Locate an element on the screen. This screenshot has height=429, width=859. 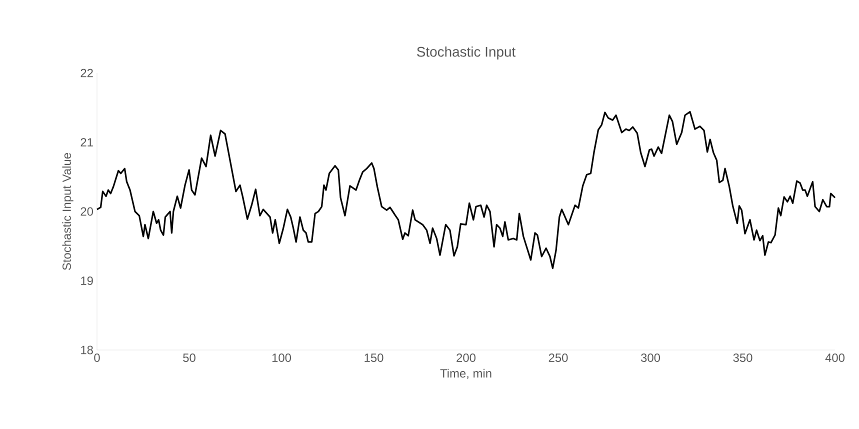
y-tick-label: 20 is located at coordinates (87, 211).